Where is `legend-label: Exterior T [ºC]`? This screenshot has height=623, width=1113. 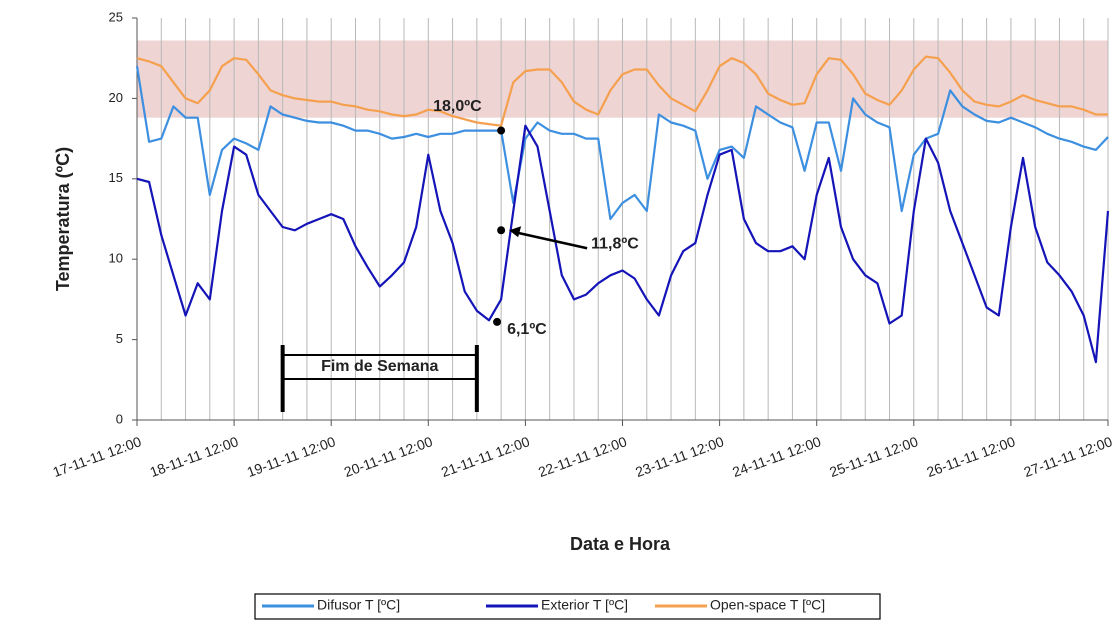 legend-label: Exterior T [ºC] is located at coordinates (584, 605).